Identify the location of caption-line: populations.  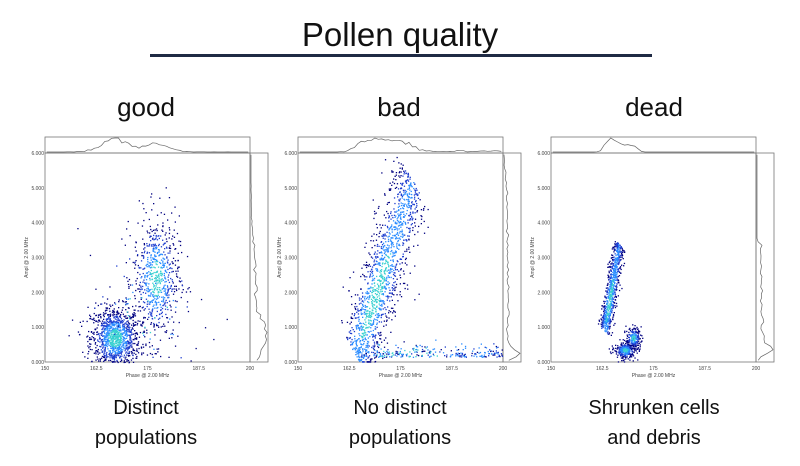
(146, 438).